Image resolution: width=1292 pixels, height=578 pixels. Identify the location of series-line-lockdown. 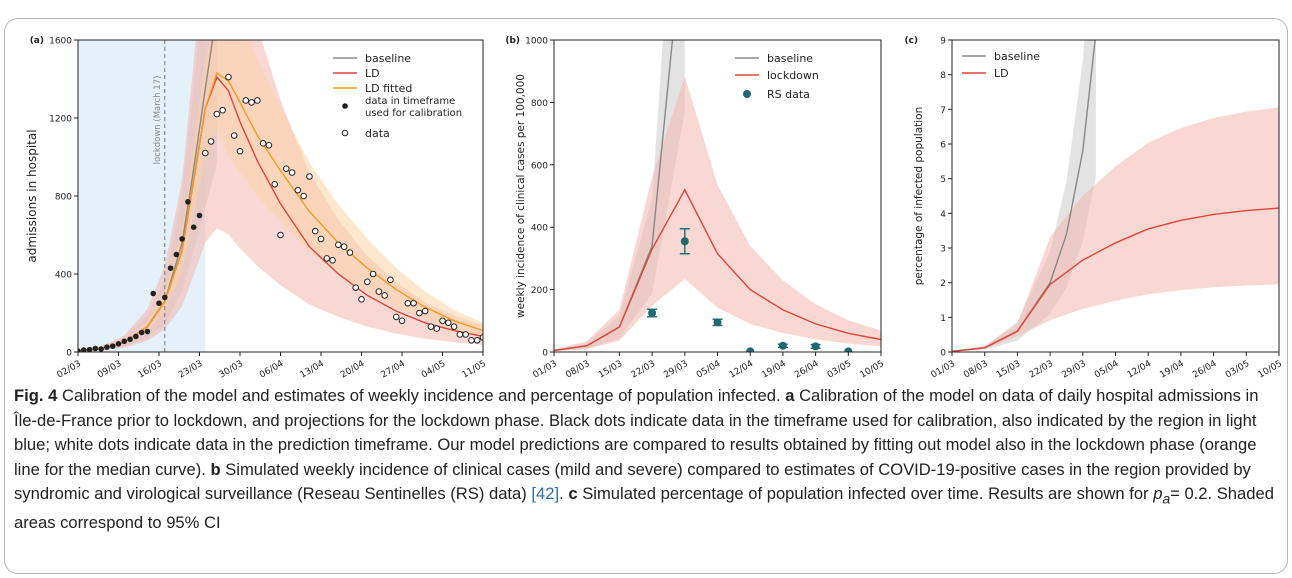
(717, 270).